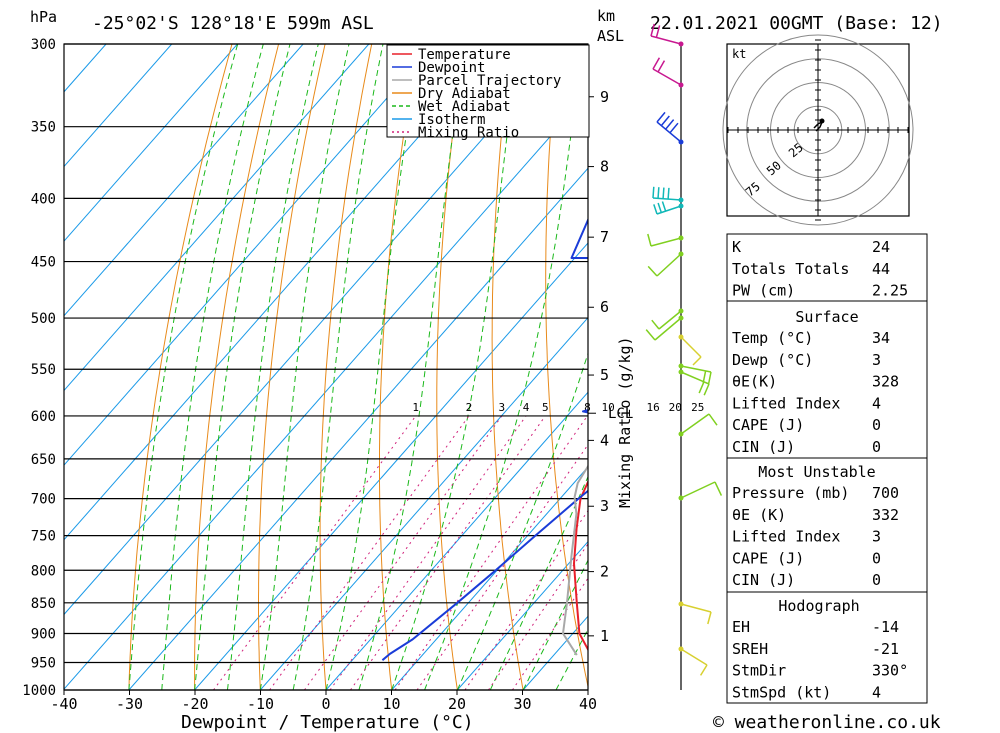 Image resolution: width=1000 pixels, height=733 pixels. Describe the element at coordinates (194, 704) in the screenshot. I see `temp-tick-label: -20` at that location.